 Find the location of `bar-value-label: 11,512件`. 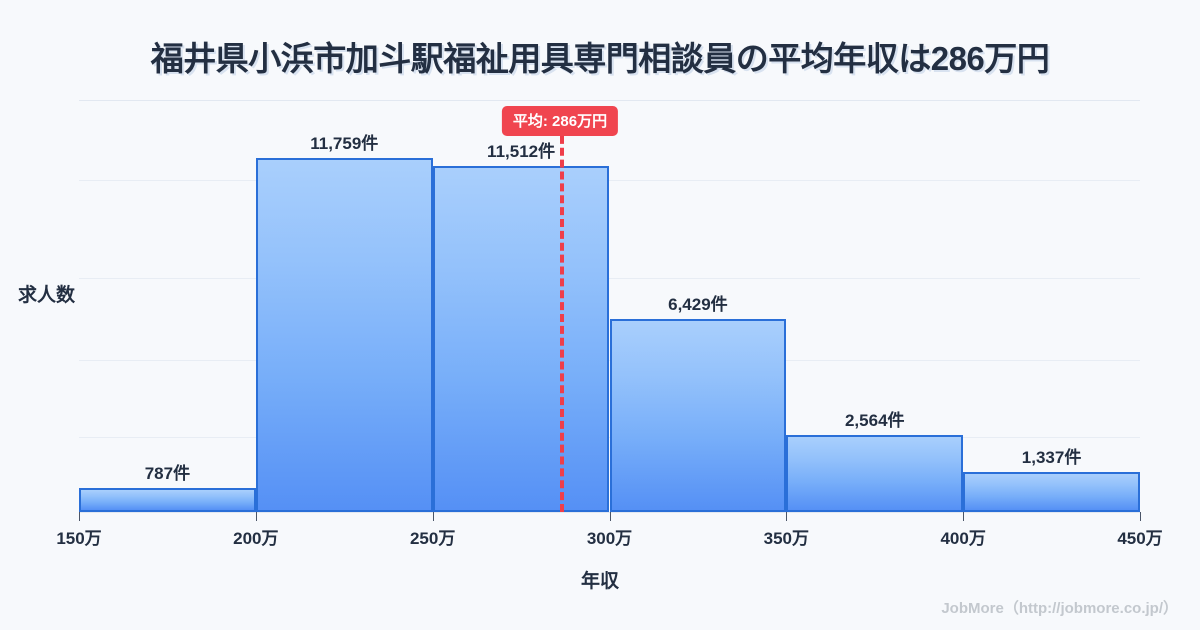

bar-value-label: 11,512件 is located at coordinates (521, 151).